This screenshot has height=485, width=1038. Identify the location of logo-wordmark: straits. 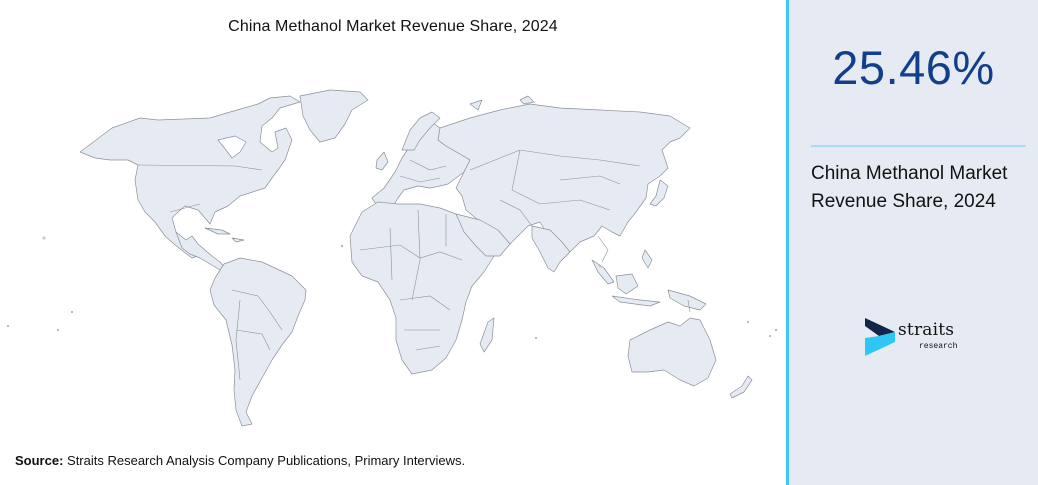
(926, 330).